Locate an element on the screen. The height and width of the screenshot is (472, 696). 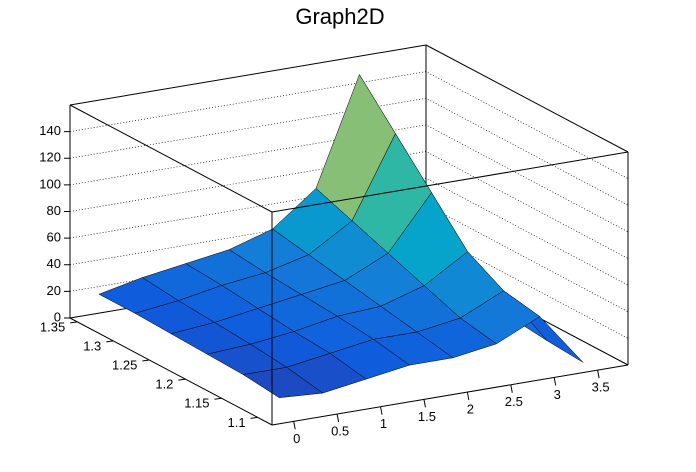
x-tick-label: 0.5 is located at coordinates (340, 430).